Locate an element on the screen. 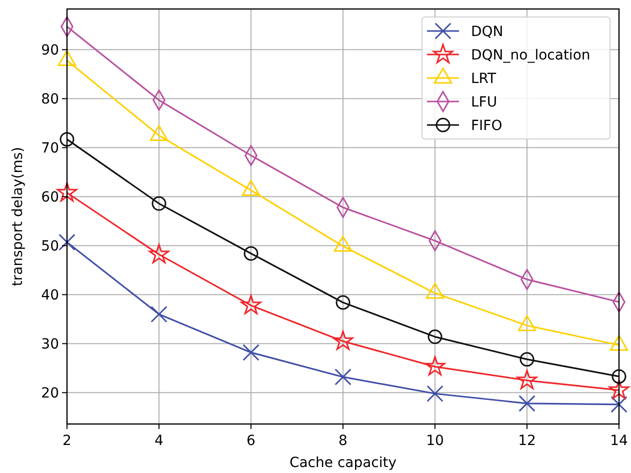 This screenshot has height=473, width=631. x-tick-label: 14 is located at coordinates (619, 441).